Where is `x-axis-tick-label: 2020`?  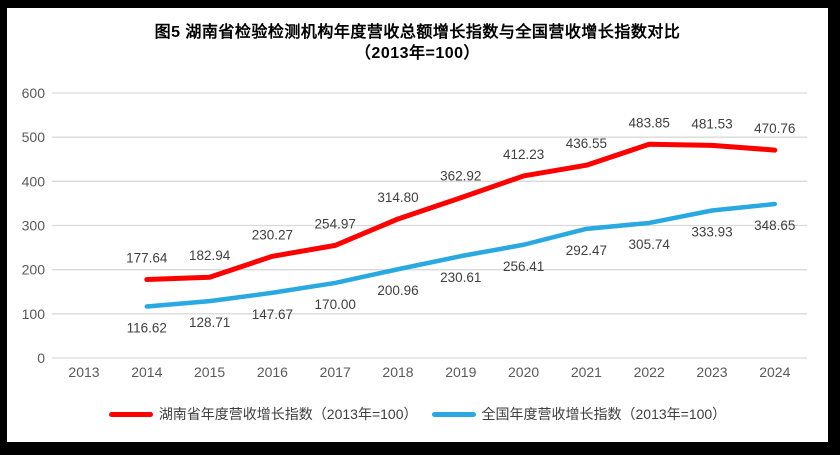 x-axis-tick-label: 2020 is located at coordinates (523, 372).